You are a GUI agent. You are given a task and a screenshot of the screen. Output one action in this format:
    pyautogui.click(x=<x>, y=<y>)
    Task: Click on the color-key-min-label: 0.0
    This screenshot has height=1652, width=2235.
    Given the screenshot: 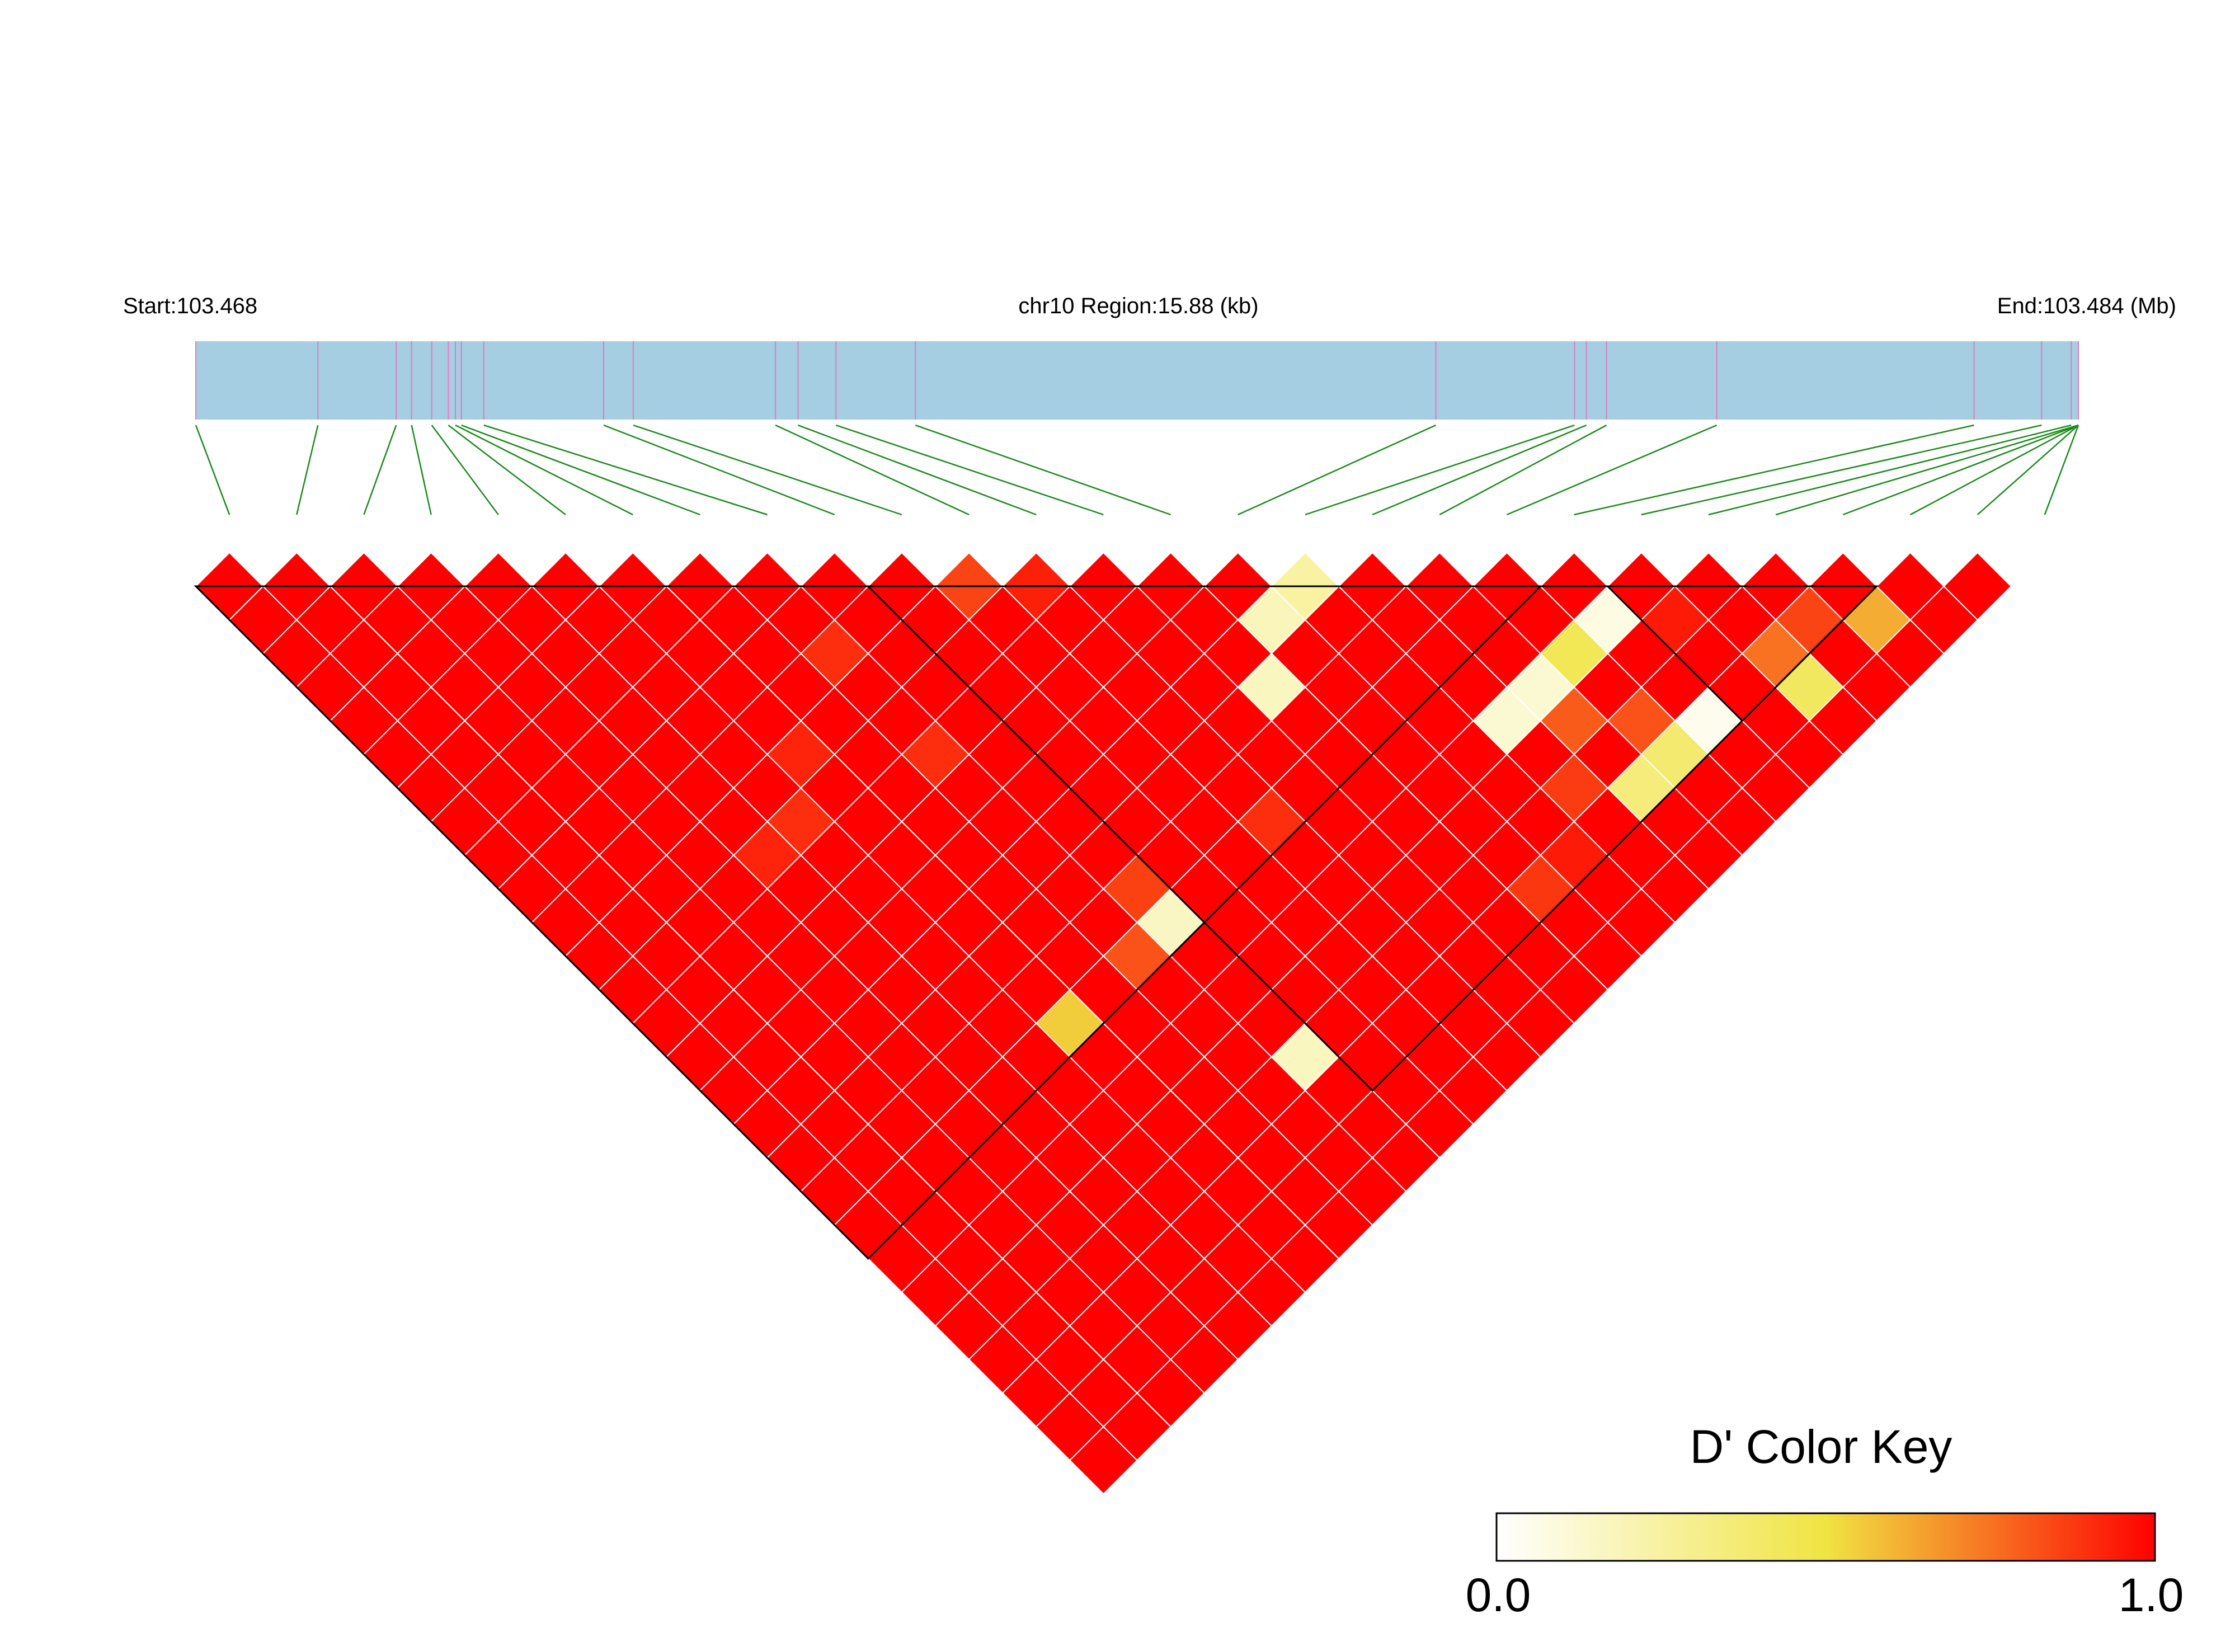 What is the action you would take?
    pyautogui.click(x=1498, y=1595)
    